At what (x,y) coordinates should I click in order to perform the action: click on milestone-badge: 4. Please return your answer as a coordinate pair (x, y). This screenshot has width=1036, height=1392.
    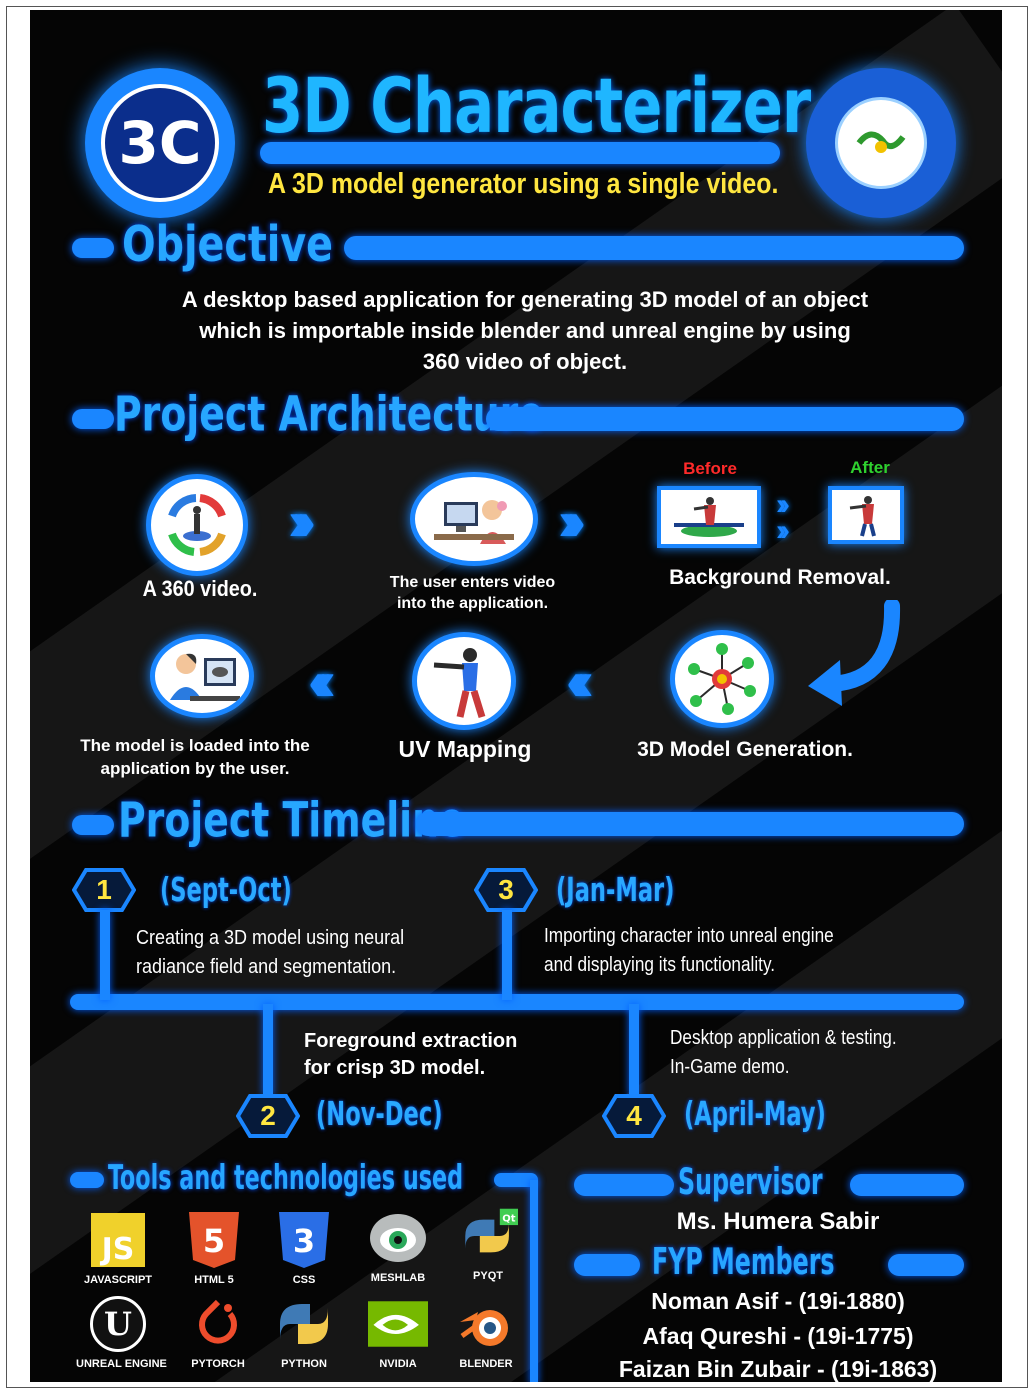
    Looking at the image, I should click on (634, 1116).